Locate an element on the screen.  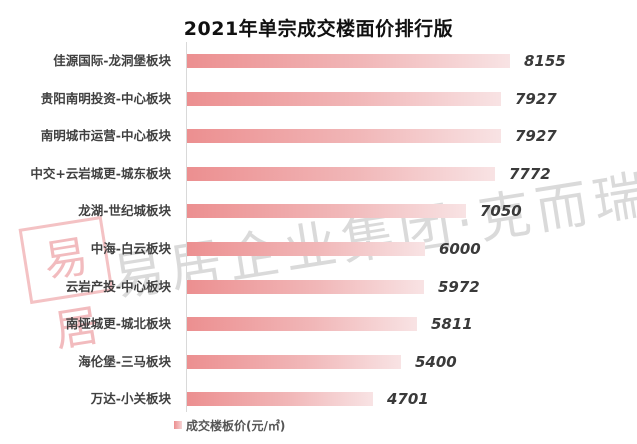
category-label: 万达-小关板块 is located at coordinates (130, 399).